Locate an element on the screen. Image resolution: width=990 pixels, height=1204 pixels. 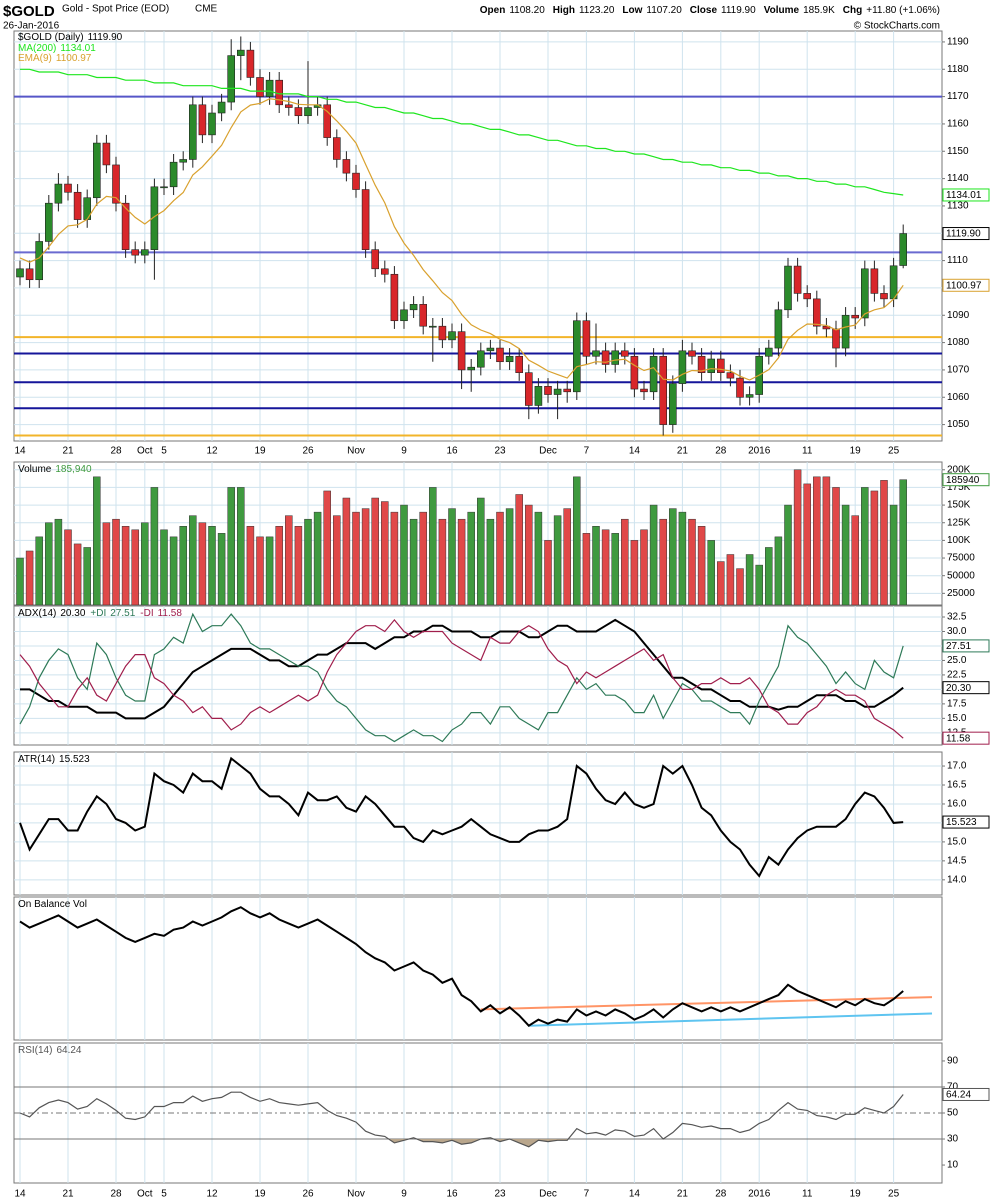
legend-name: EMA(9) is located at coordinates (35, 58).